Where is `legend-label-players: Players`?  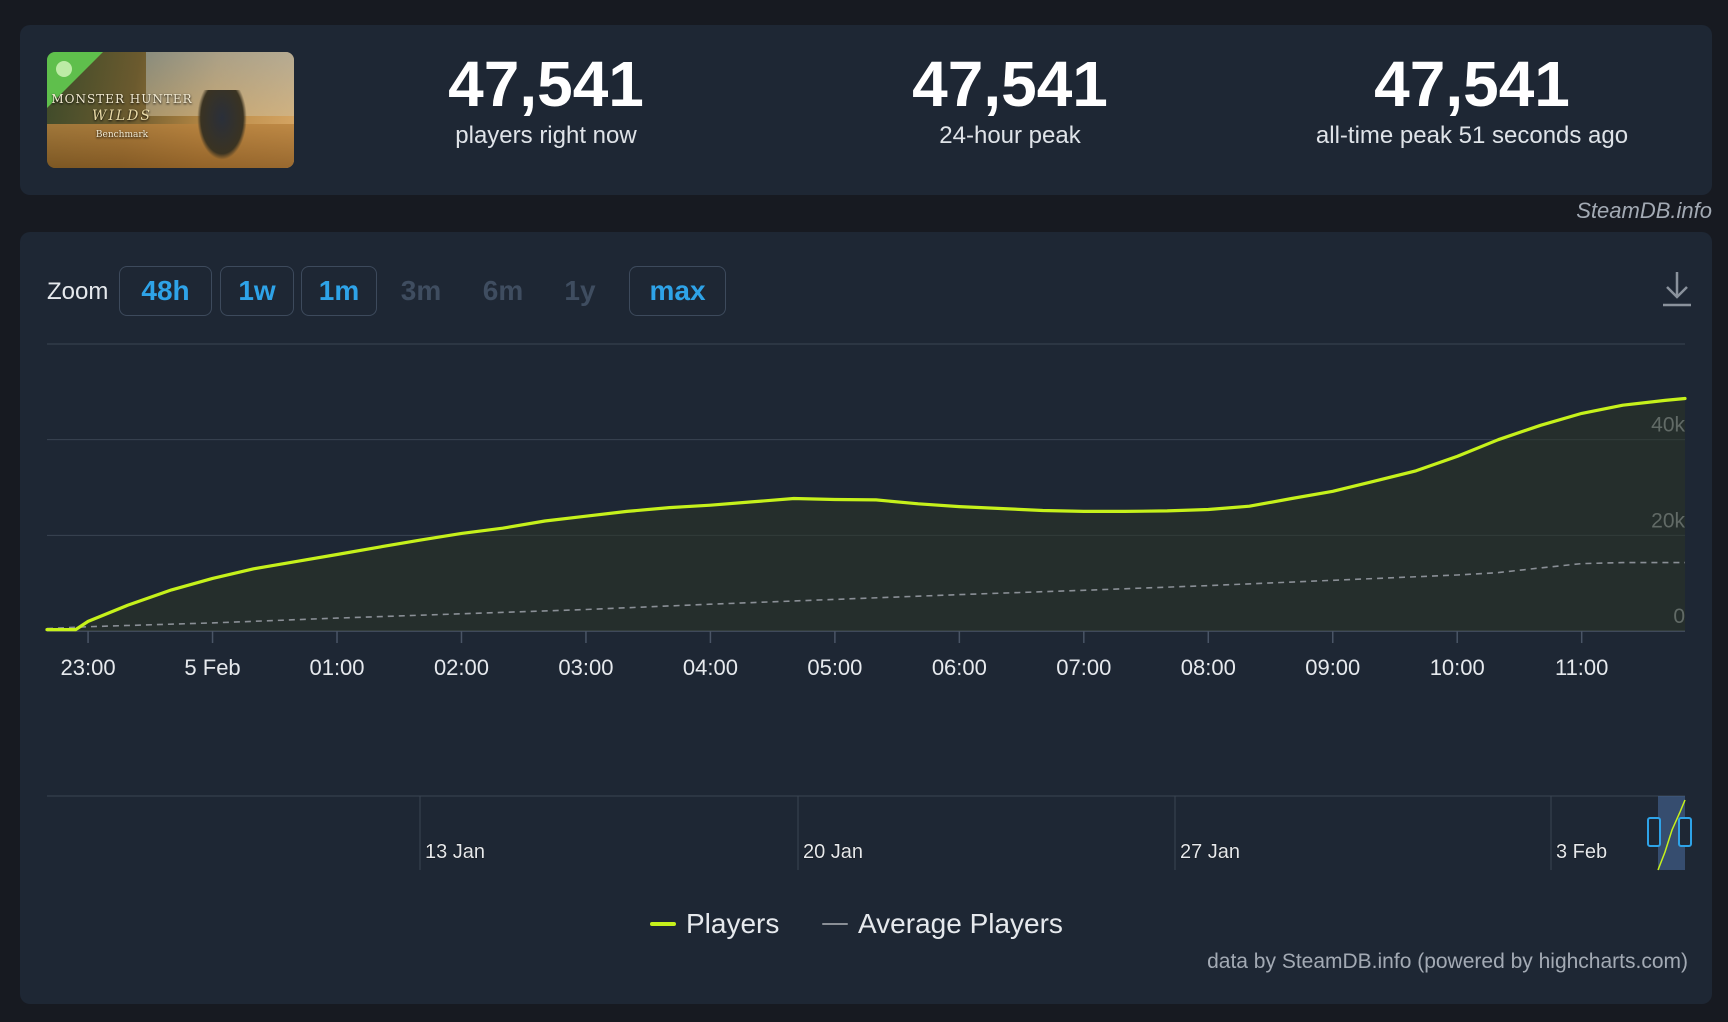 legend-label-players: Players is located at coordinates (733, 923).